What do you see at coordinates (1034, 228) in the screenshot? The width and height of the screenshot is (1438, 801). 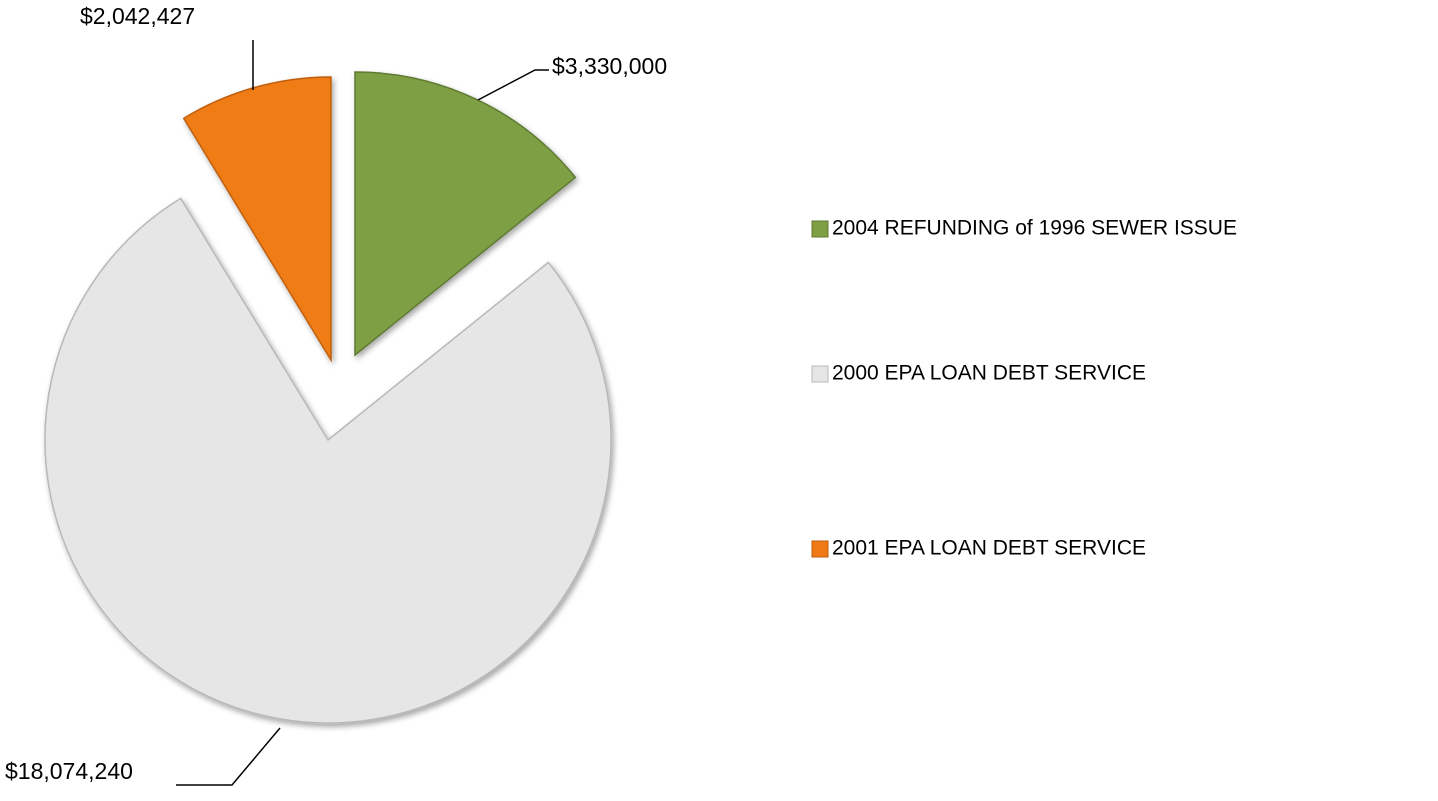 I see `legend-label: 2004 REFUNDING of 1996 SEWER ISSUE` at bounding box center [1034, 228].